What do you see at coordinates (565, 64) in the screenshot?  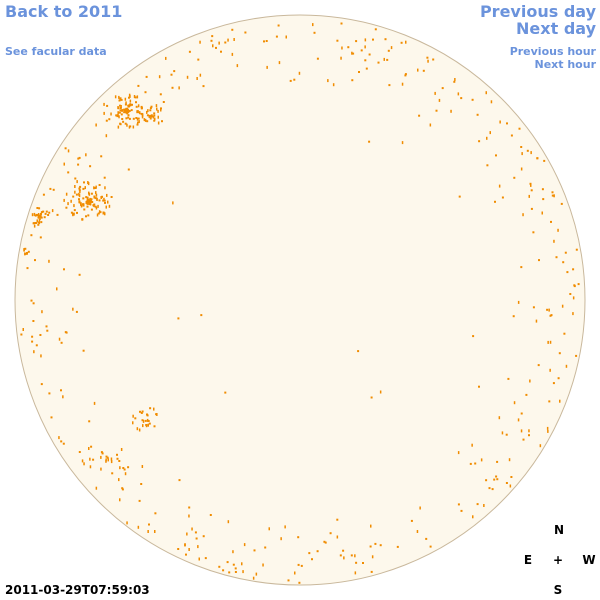 I see `next-hour-link: Next hour` at bounding box center [565, 64].